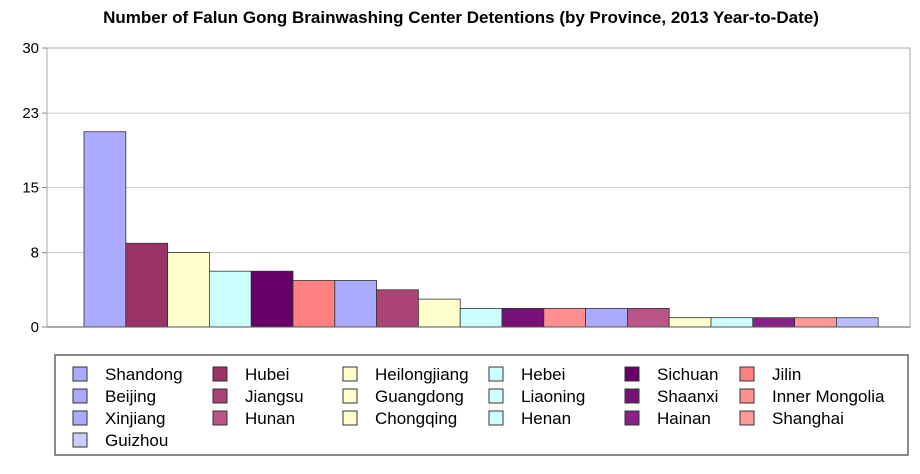 The height and width of the screenshot is (474, 920). What do you see at coordinates (267, 374) in the screenshot?
I see `legend-label: Hubei` at bounding box center [267, 374].